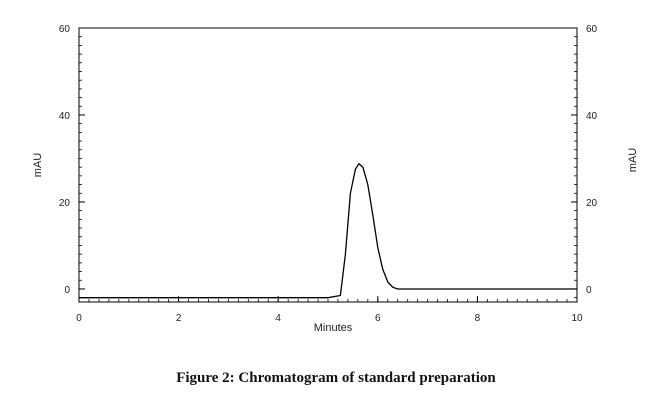 This screenshot has width=672, height=405. What do you see at coordinates (589, 290) in the screenshot?
I see `y-tick-label-right: 0` at bounding box center [589, 290].